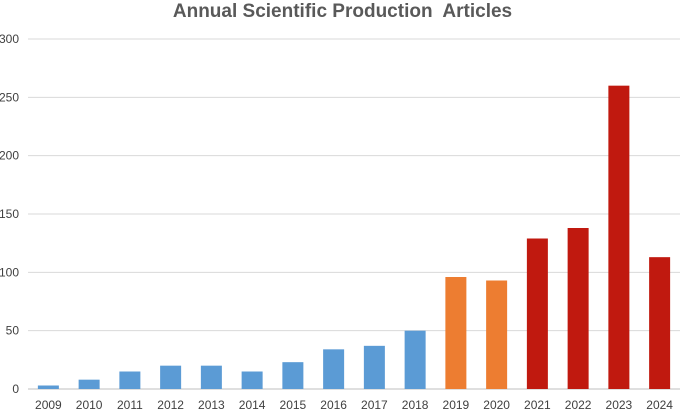  Describe the element at coordinates (9, 272) in the screenshot. I see `y-tick-label: 100` at that location.